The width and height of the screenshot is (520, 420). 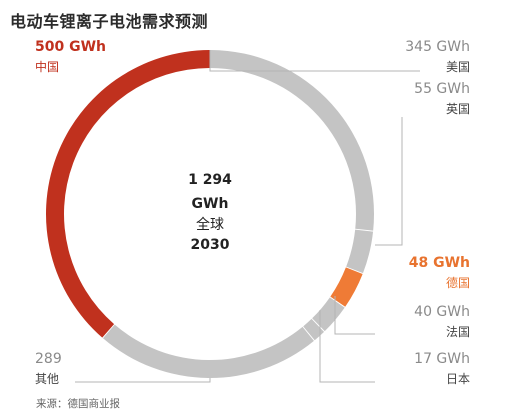 I want to click on chart-source: 来源：德国商业报, so click(x=78, y=404).